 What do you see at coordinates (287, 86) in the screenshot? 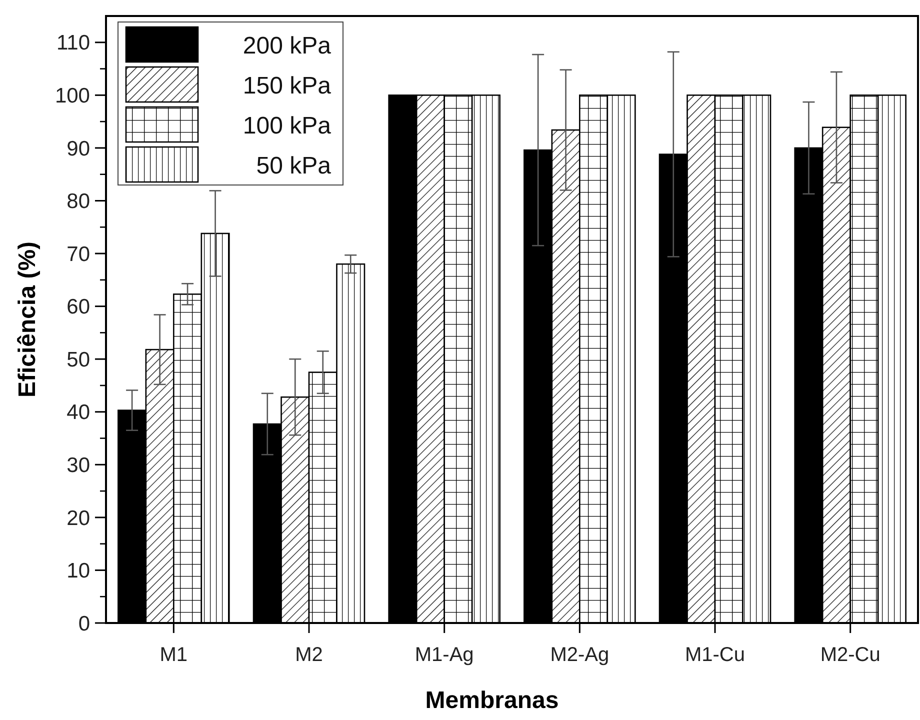
I see `legend-label: 150 kPa` at bounding box center [287, 86].